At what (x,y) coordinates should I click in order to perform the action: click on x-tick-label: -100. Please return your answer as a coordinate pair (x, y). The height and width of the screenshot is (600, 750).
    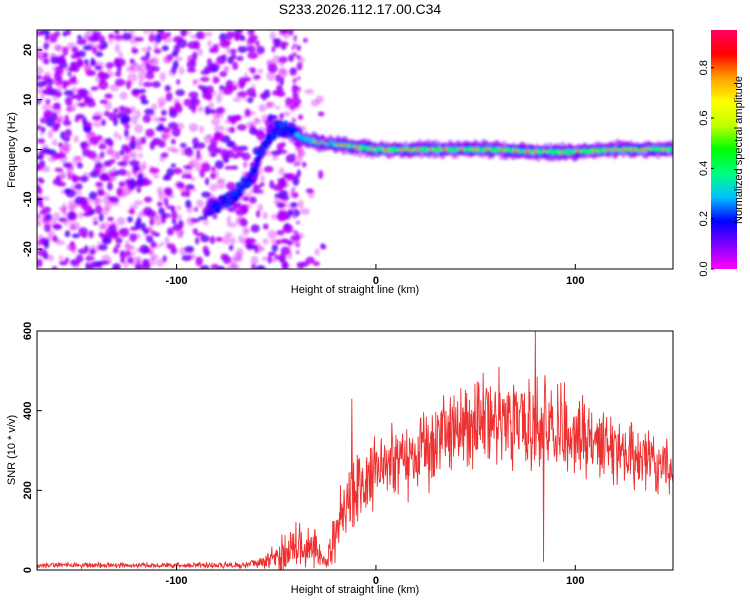
    Looking at the image, I should click on (177, 281).